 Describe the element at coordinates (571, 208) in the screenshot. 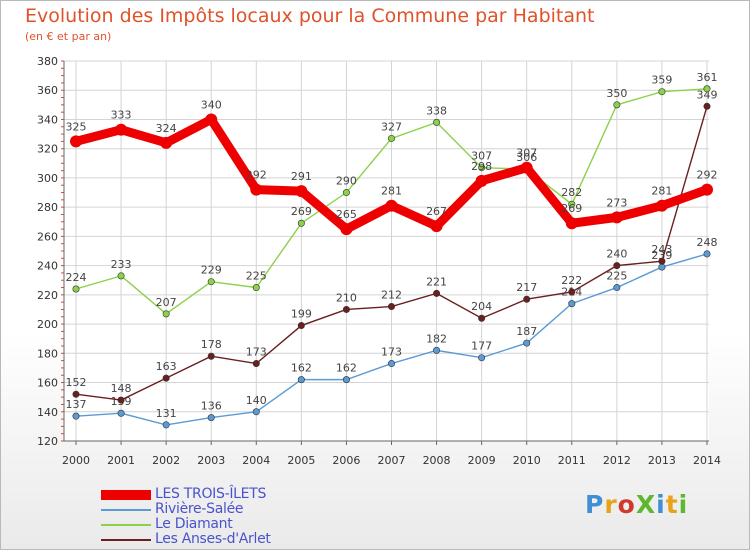

I see `data-label: 269` at that location.